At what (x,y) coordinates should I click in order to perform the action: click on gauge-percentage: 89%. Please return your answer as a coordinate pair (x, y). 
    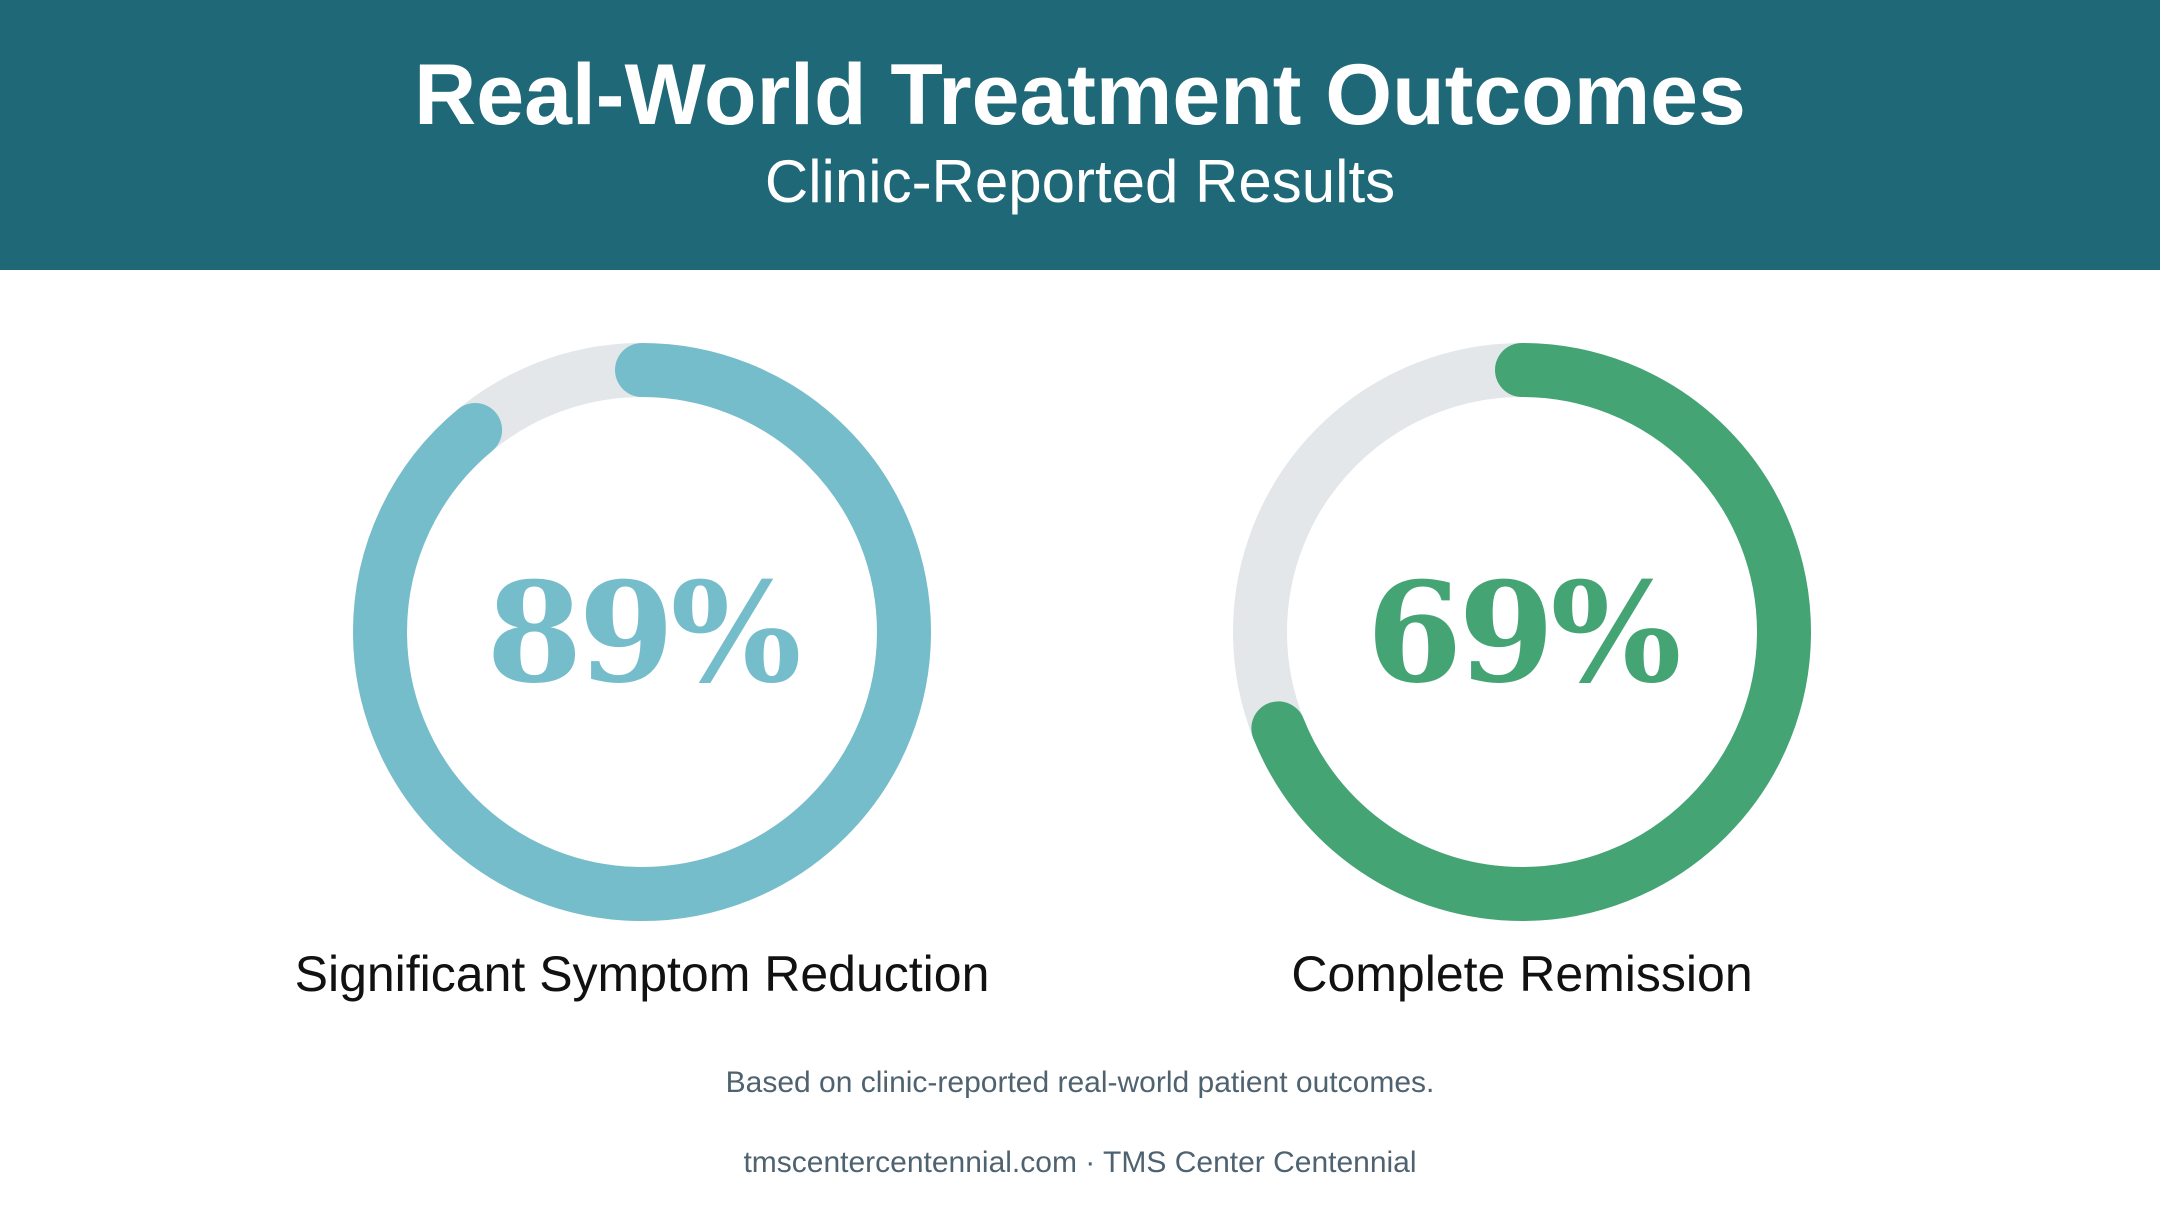
    Looking at the image, I should click on (643, 632).